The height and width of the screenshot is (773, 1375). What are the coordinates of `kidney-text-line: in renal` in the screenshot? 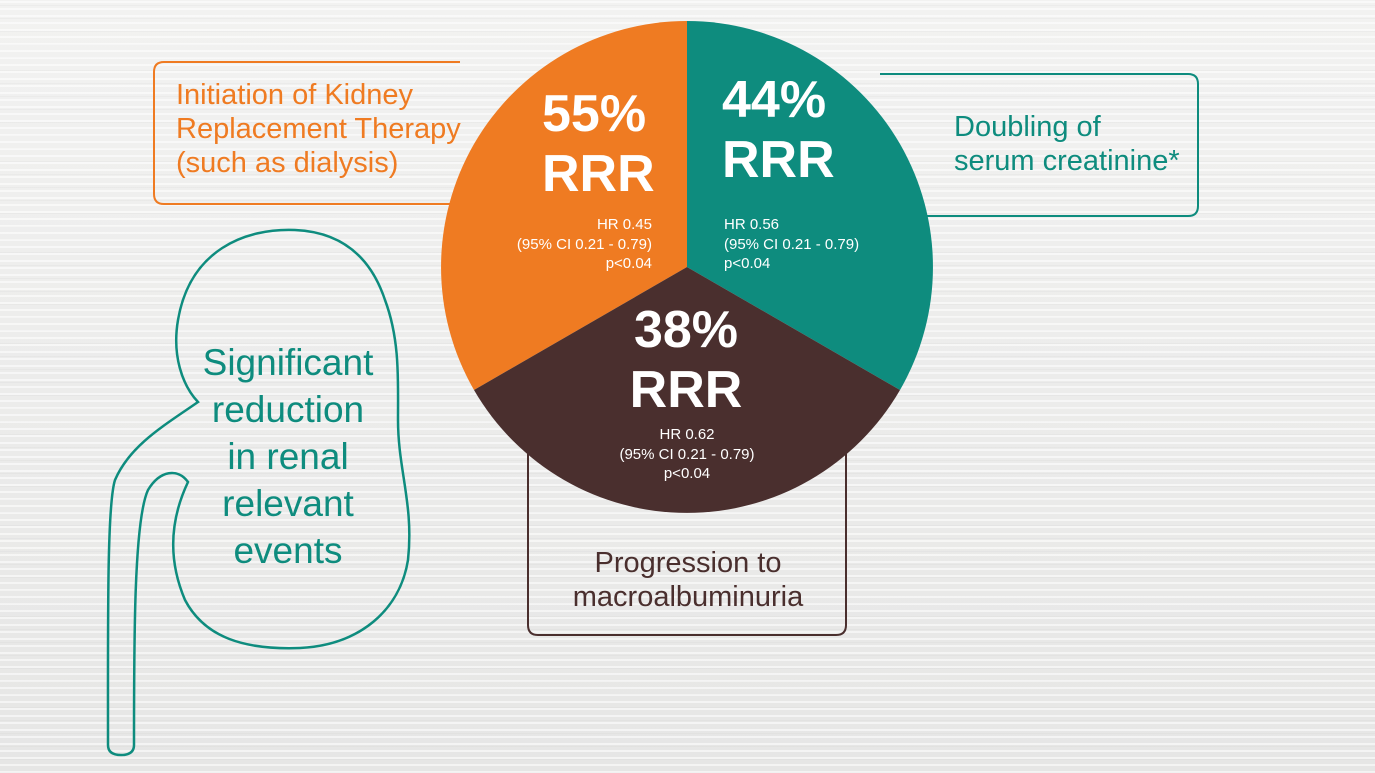 It's located at (288, 456).